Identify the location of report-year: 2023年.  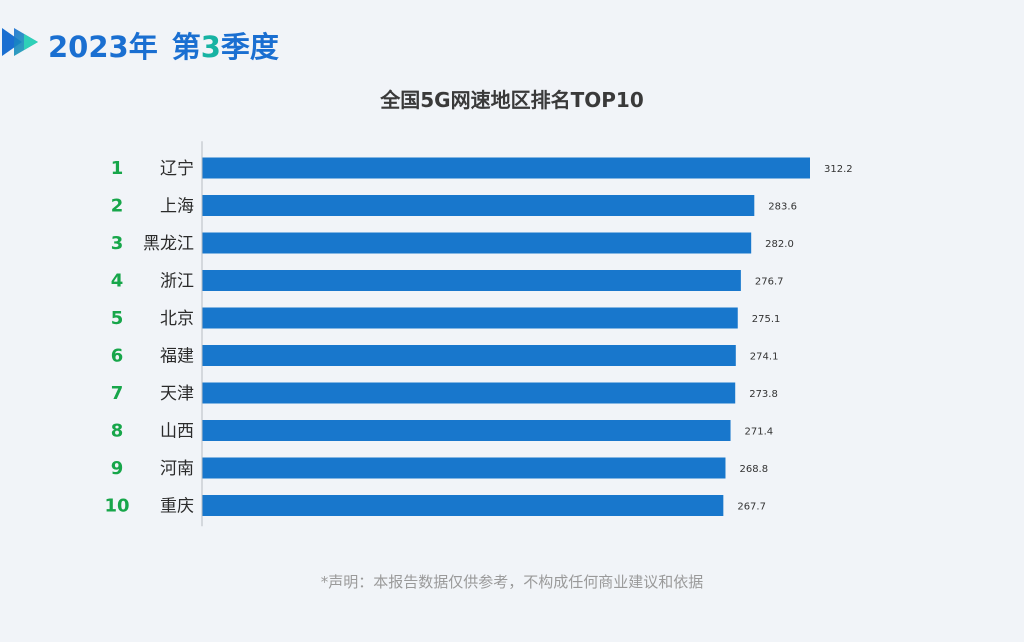
(103, 47).